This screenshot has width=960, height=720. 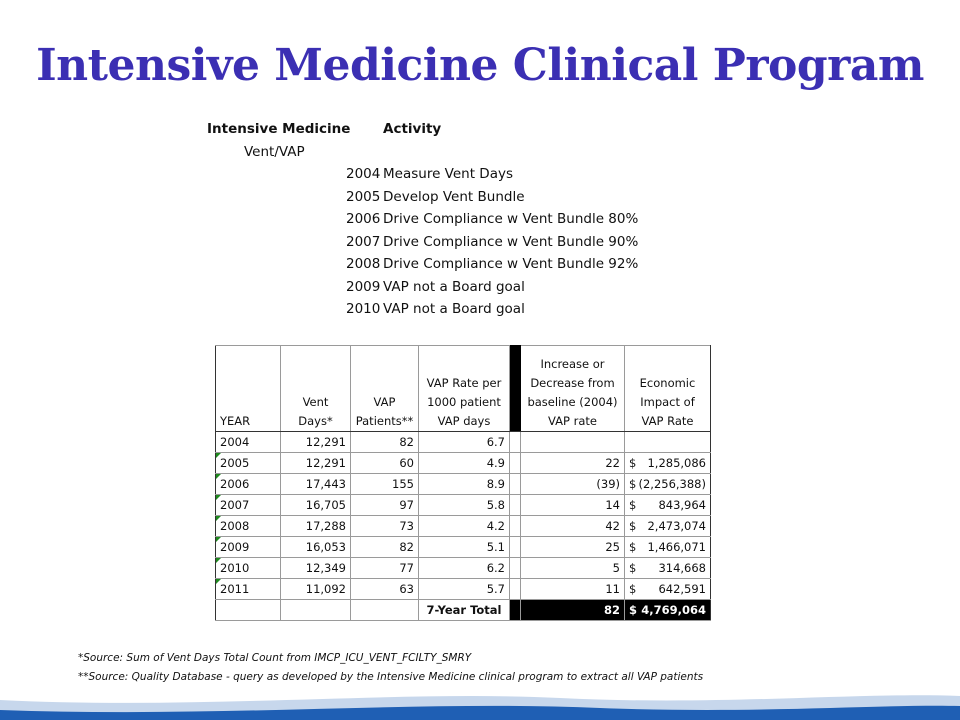 What do you see at coordinates (363, 174) in the screenshot?
I see `activity-year: 2004` at bounding box center [363, 174].